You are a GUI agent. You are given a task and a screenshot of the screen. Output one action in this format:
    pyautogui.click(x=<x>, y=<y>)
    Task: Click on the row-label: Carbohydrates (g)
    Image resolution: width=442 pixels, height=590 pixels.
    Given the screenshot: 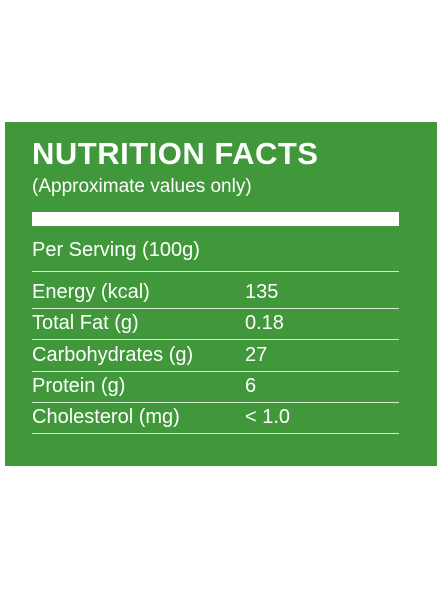 What is the action you would take?
    pyautogui.click(x=113, y=354)
    